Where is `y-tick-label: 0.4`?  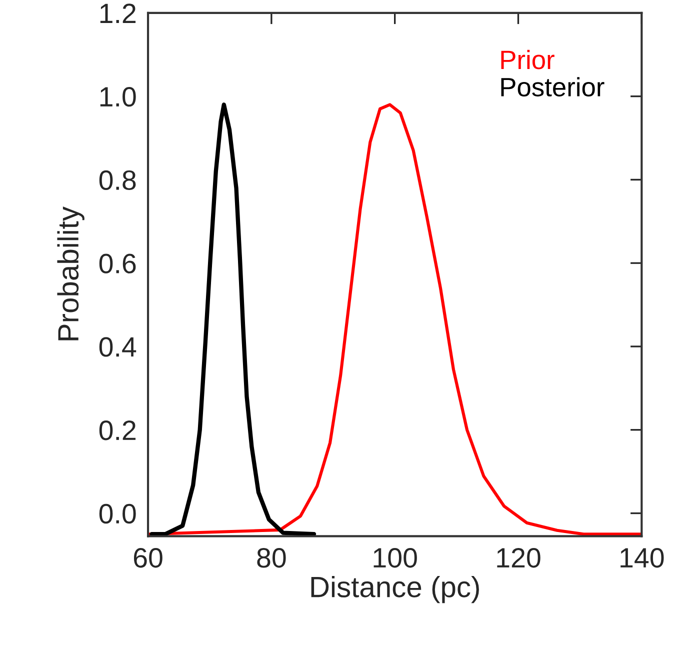
y-tick-label: 0.4 is located at coordinates (117, 347).